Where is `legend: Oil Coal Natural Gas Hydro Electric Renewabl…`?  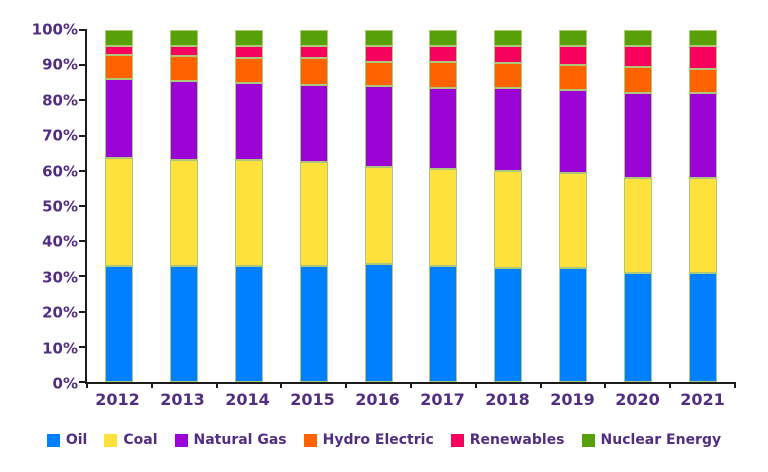 legend: Oil Coal Natural Gas Hydro Electric Renewabl… is located at coordinates (384, 440).